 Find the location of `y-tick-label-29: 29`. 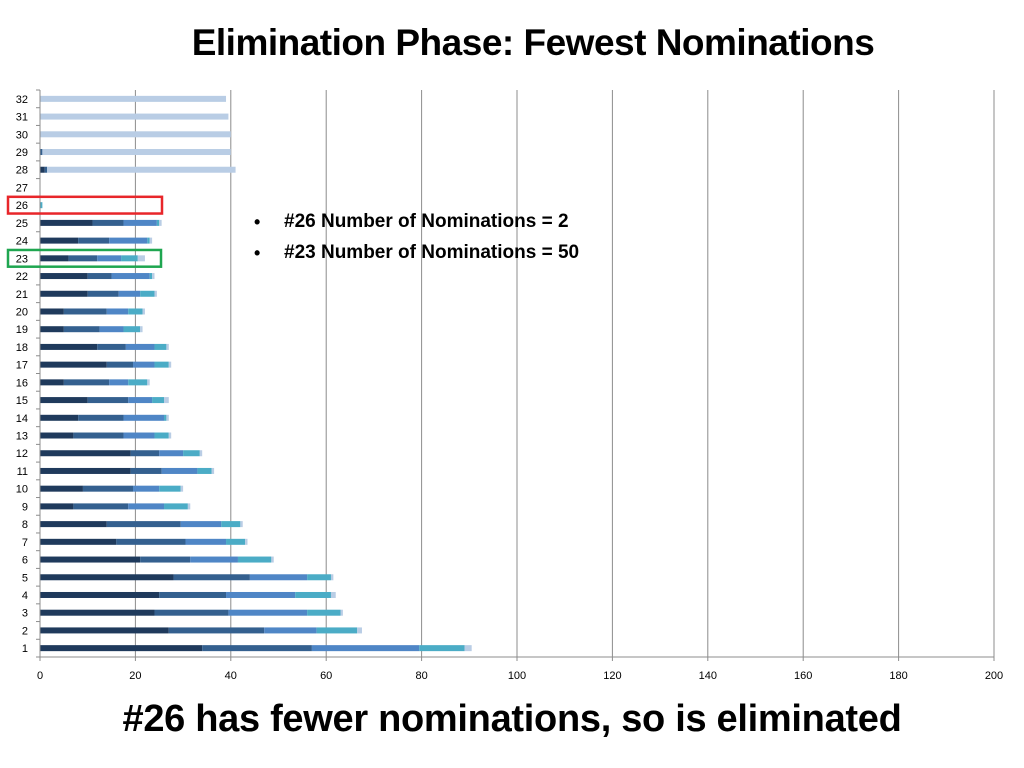

y-tick-label-29: 29 is located at coordinates (22, 153).